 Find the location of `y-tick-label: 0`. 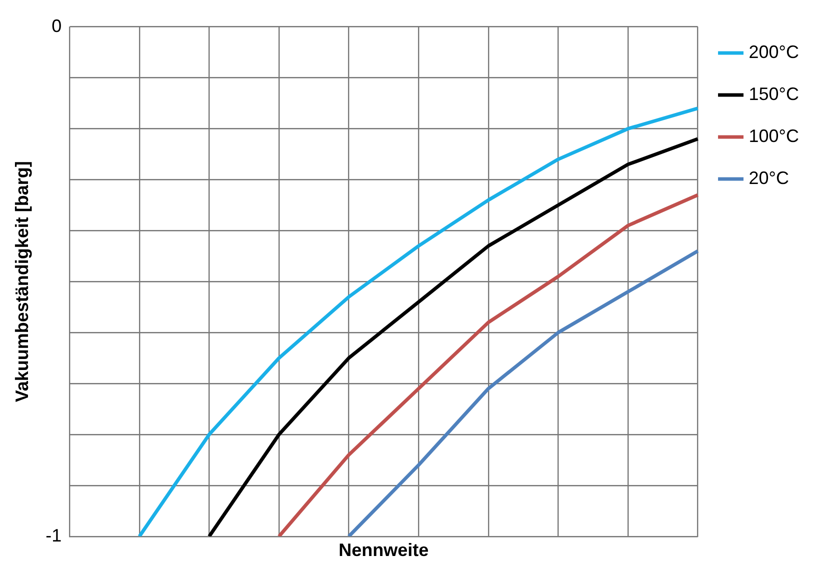

y-tick-label: 0 is located at coordinates (57, 26).